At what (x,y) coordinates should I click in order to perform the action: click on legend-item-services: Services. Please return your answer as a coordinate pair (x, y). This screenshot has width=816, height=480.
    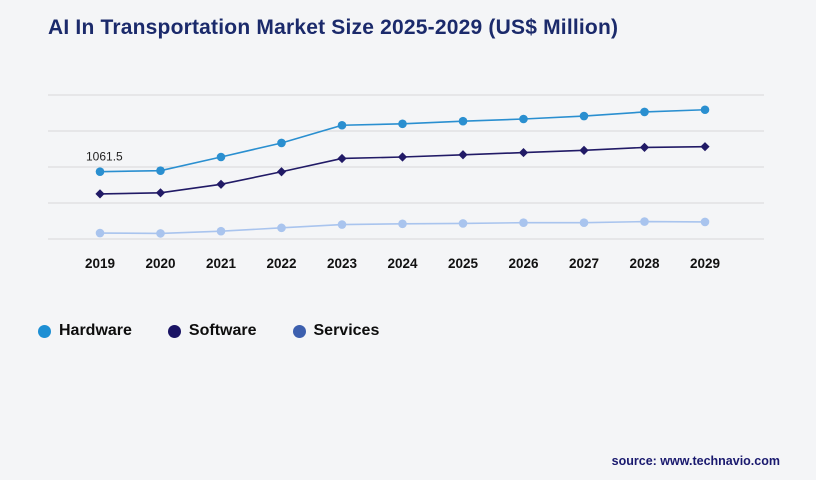
    Looking at the image, I should click on (336, 331).